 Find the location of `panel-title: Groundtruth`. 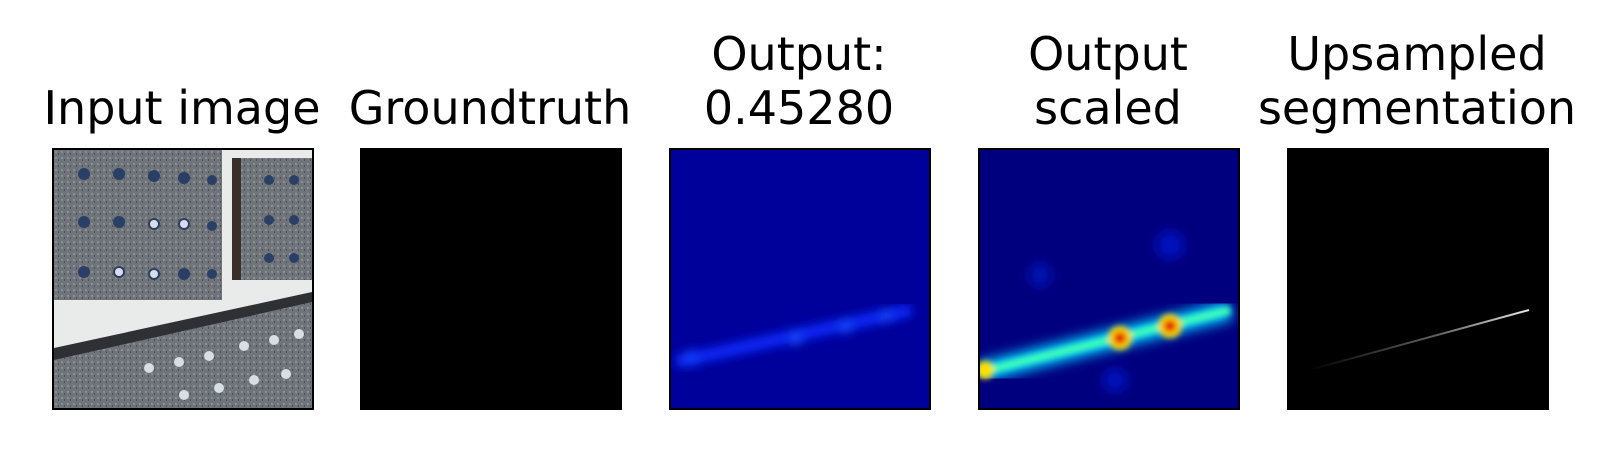

panel-title: Groundtruth is located at coordinates (490, 108).